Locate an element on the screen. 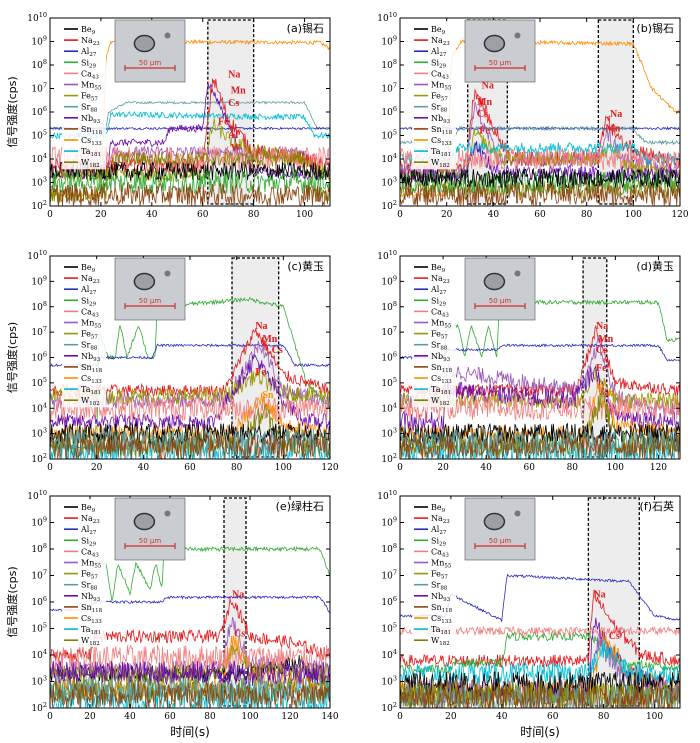  series-line-cs is located at coordinates (190, 417).